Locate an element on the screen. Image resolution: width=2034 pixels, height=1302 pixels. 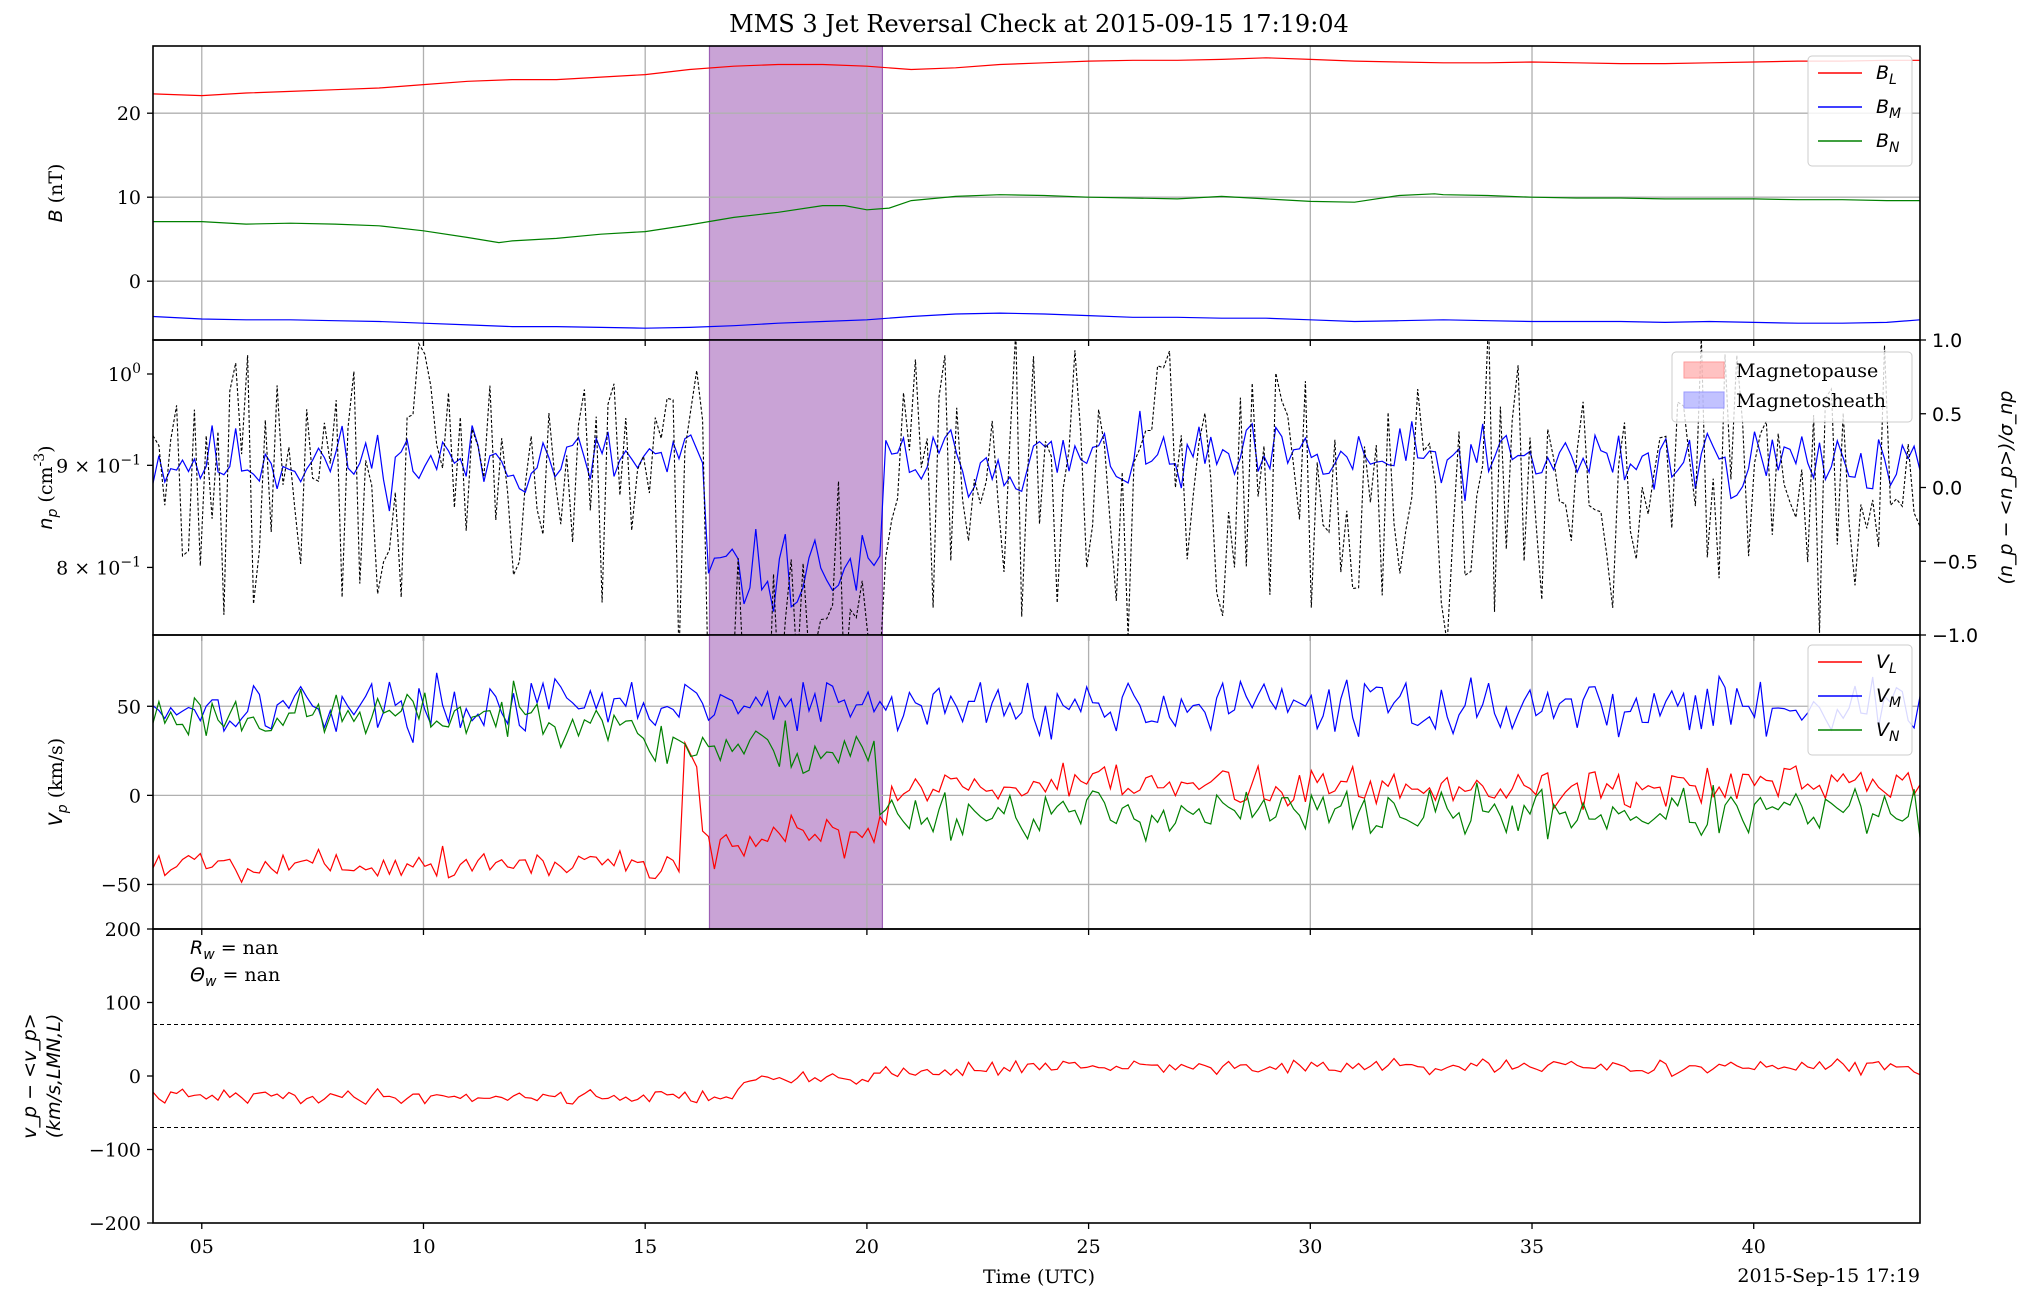
x-tick-label: 20 is located at coordinates (867, 1247).